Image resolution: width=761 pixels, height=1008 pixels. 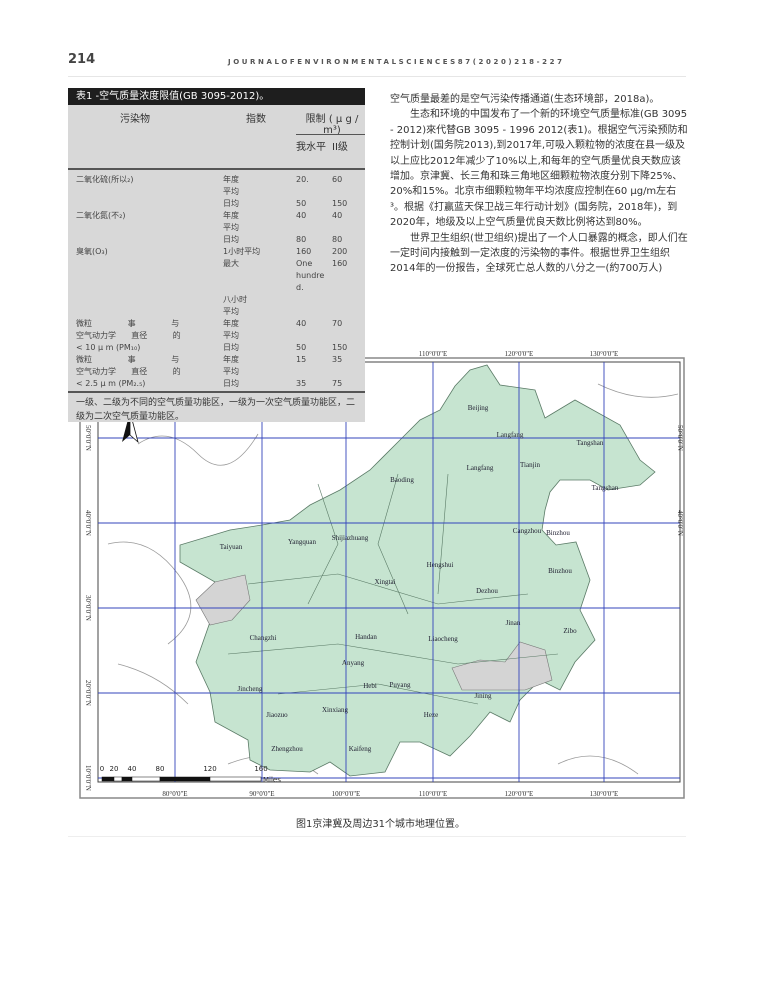 I want to click on scale-label: 40, so click(x=132, y=769).